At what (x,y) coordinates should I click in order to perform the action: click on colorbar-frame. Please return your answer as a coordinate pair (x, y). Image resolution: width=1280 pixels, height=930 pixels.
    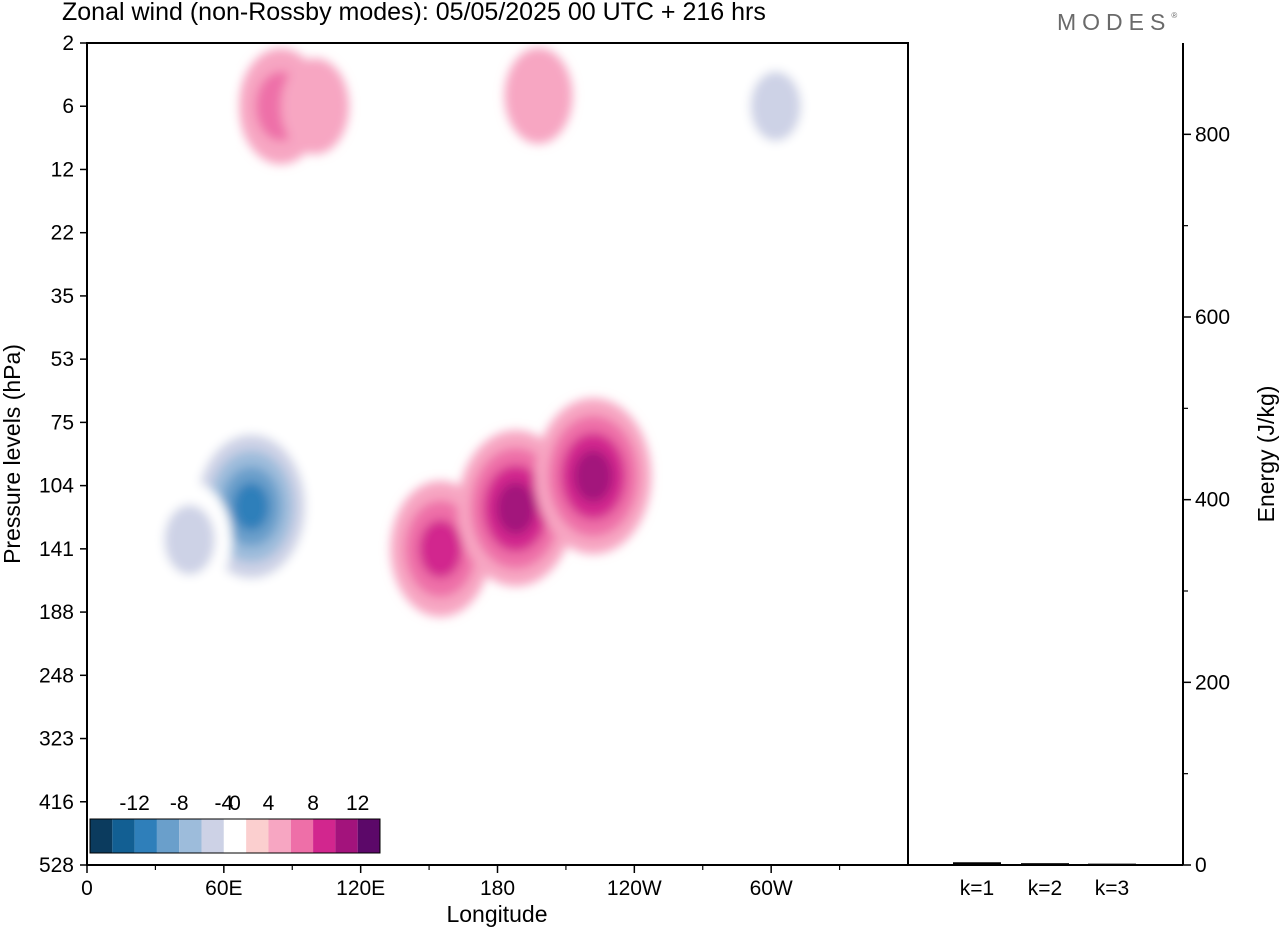
    Looking at the image, I should click on (235, 836).